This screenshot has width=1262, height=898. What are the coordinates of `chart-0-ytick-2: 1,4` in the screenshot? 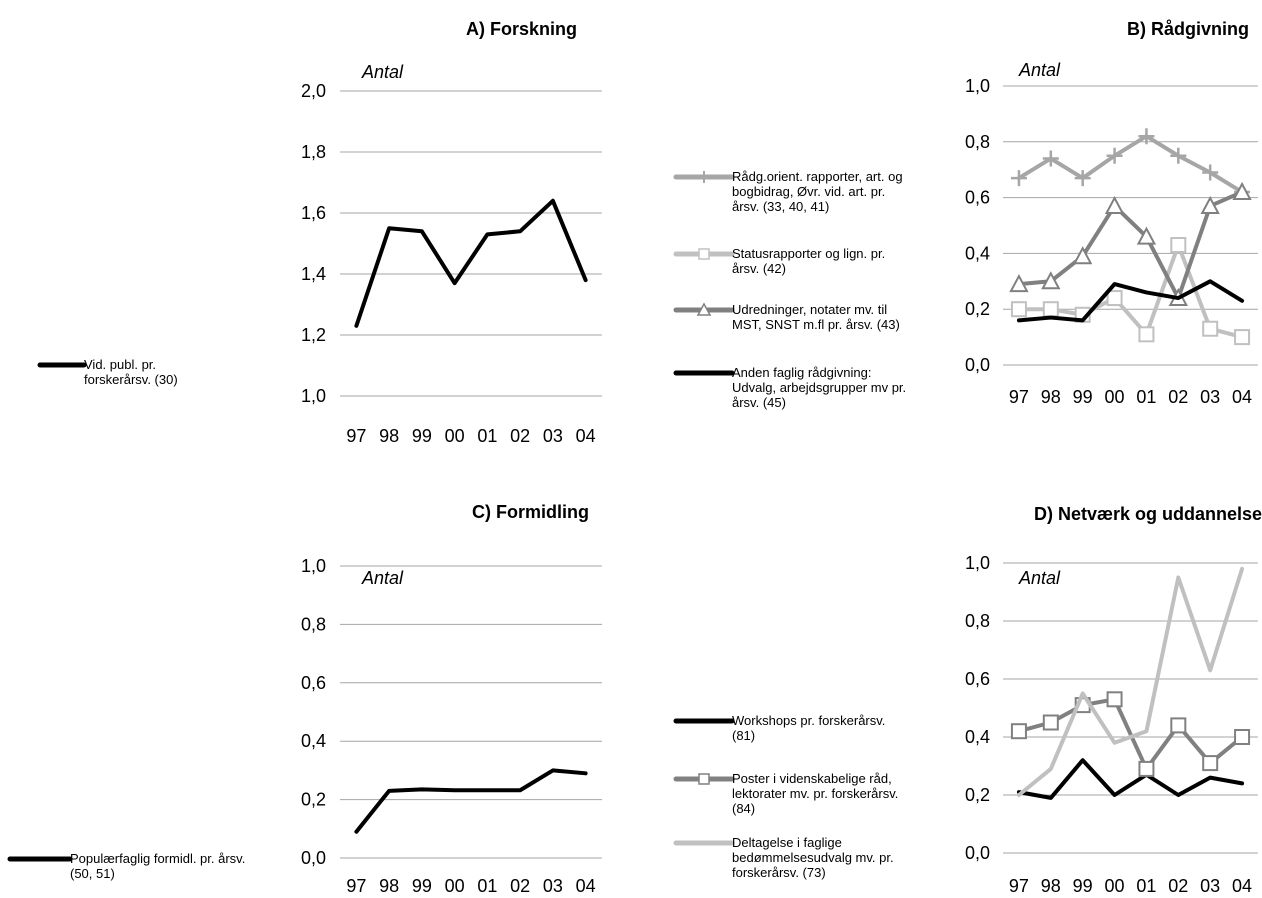 It's located at (313, 274).